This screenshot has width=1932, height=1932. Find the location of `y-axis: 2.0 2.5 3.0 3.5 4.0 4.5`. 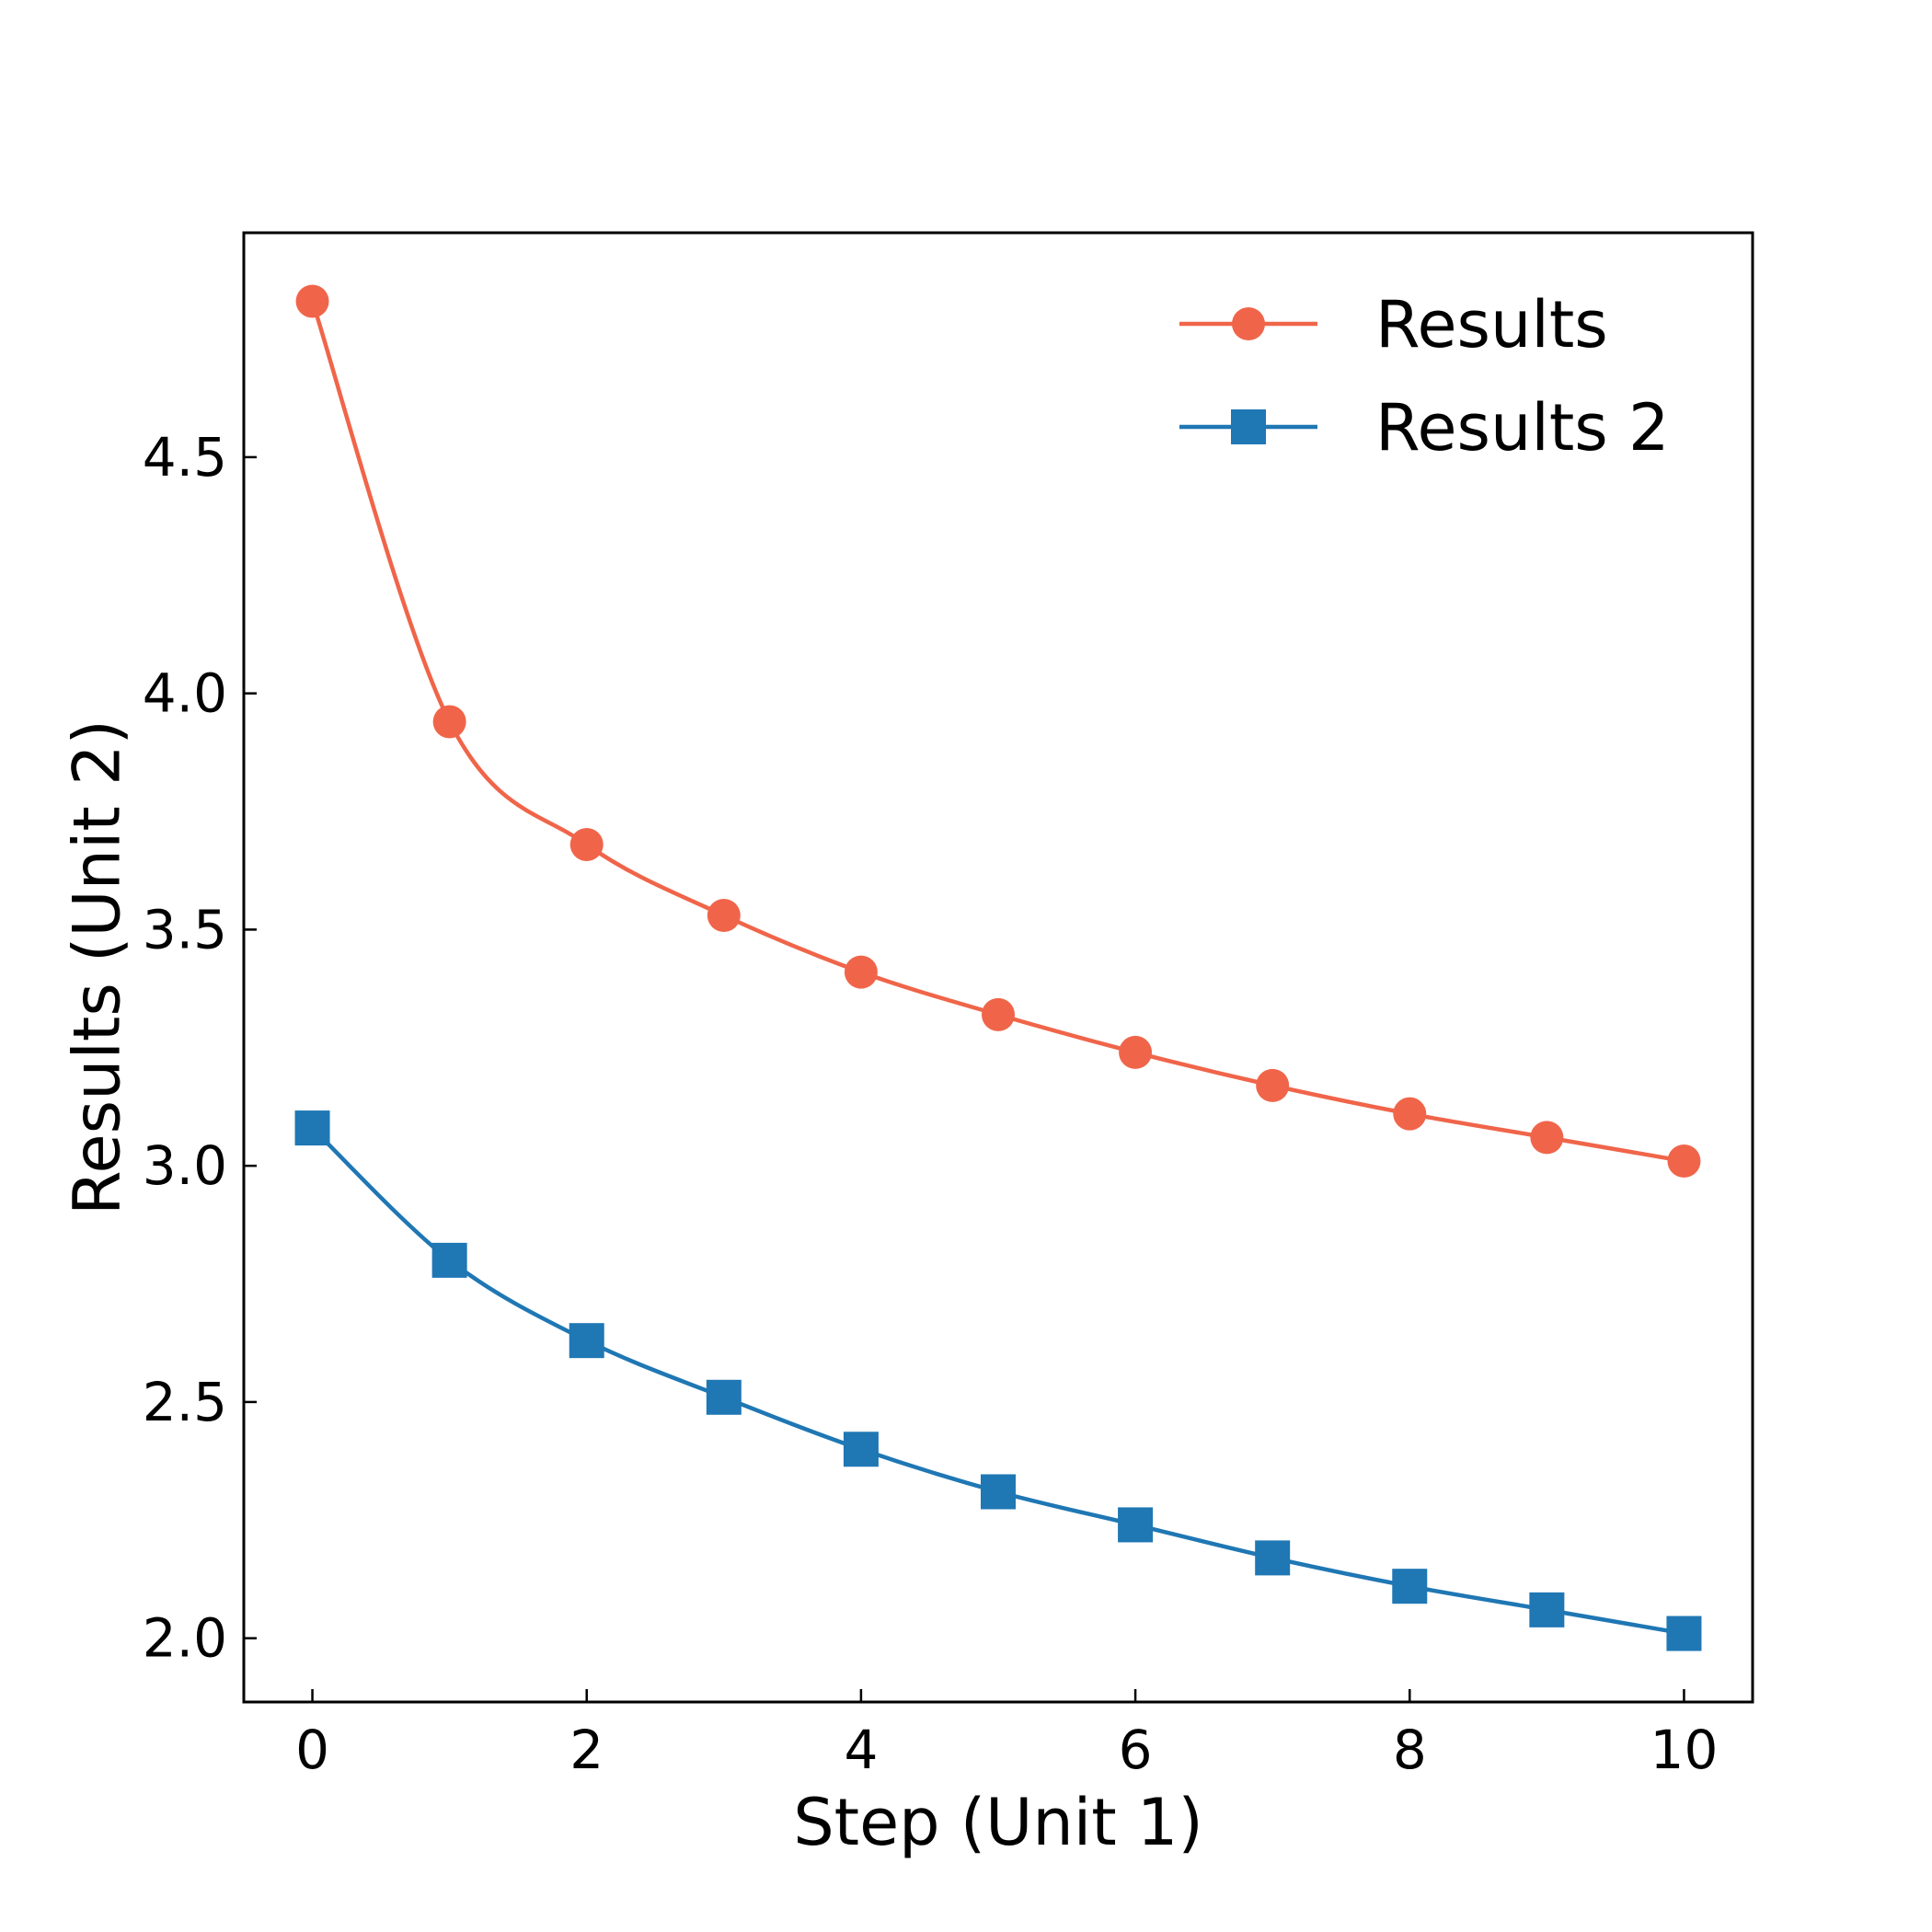

y-axis: 2.0 2.5 3.0 3.5 4.0 4.5 is located at coordinates (200, 1048).